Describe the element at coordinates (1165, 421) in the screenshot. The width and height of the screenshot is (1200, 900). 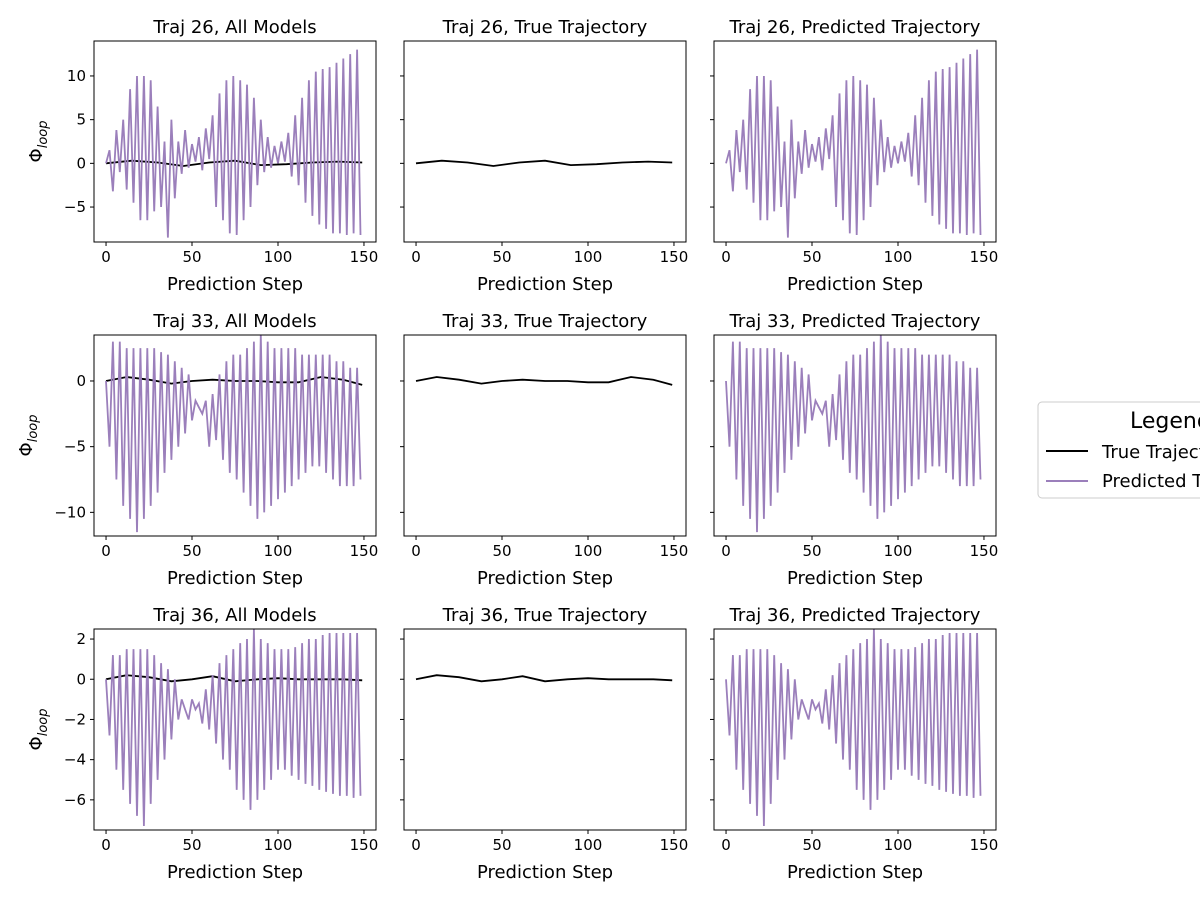
I see `legend-title: Legend` at that location.